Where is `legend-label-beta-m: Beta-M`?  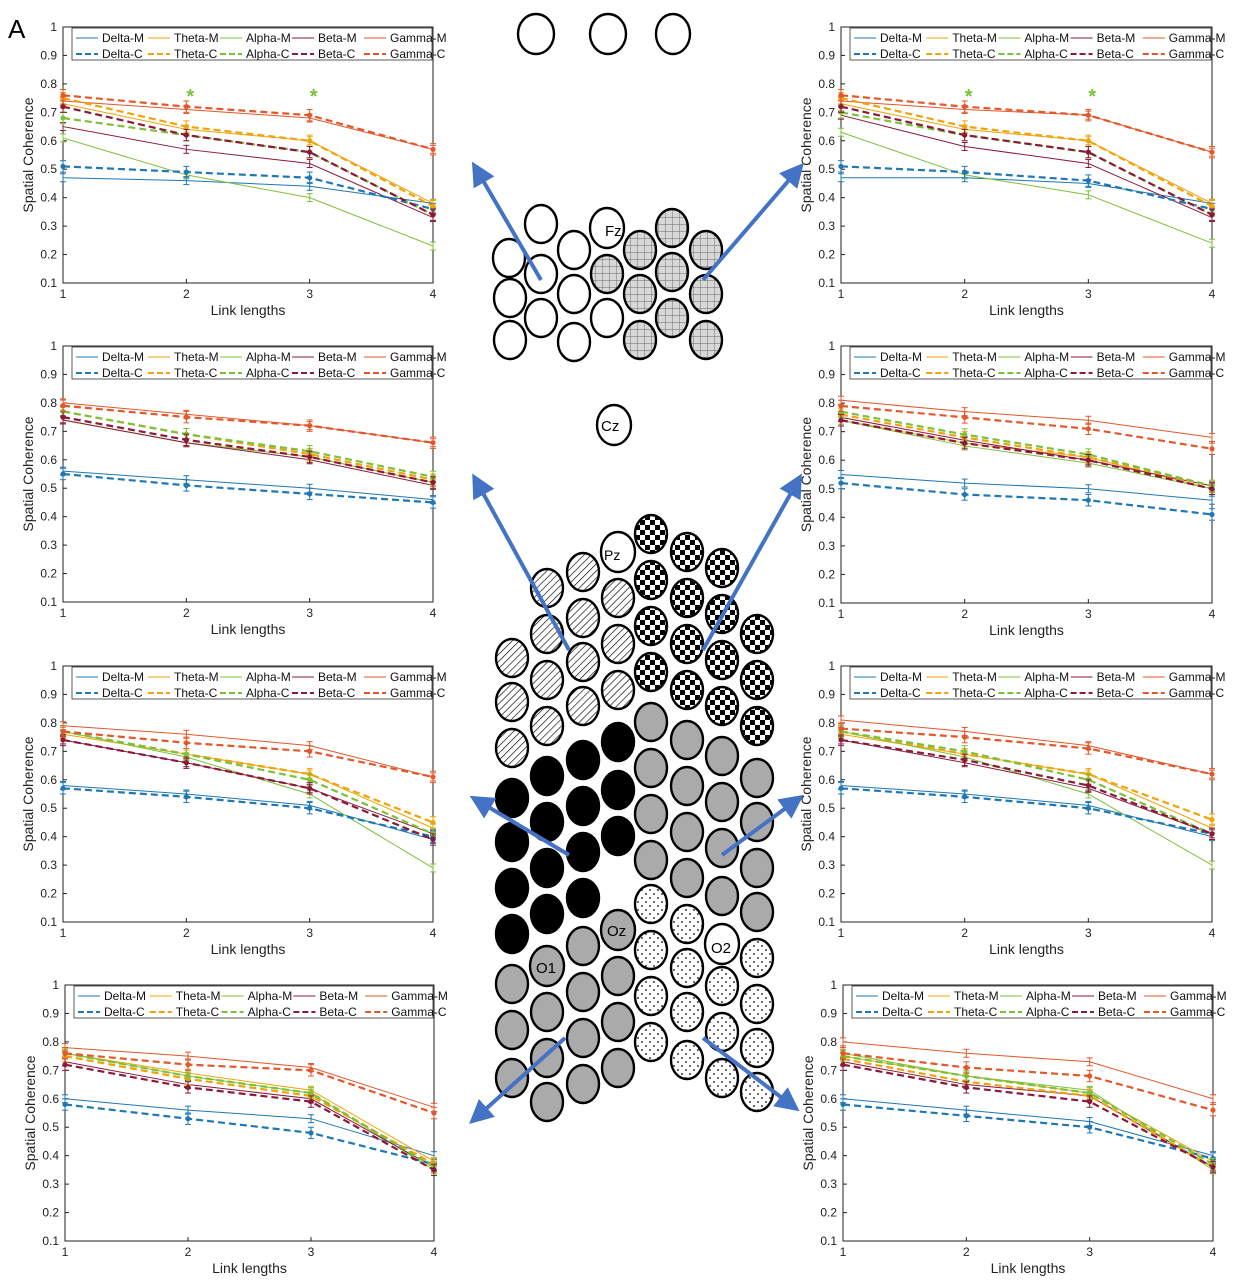 legend-label-beta-m: Beta-M is located at coordinates (337, 357).